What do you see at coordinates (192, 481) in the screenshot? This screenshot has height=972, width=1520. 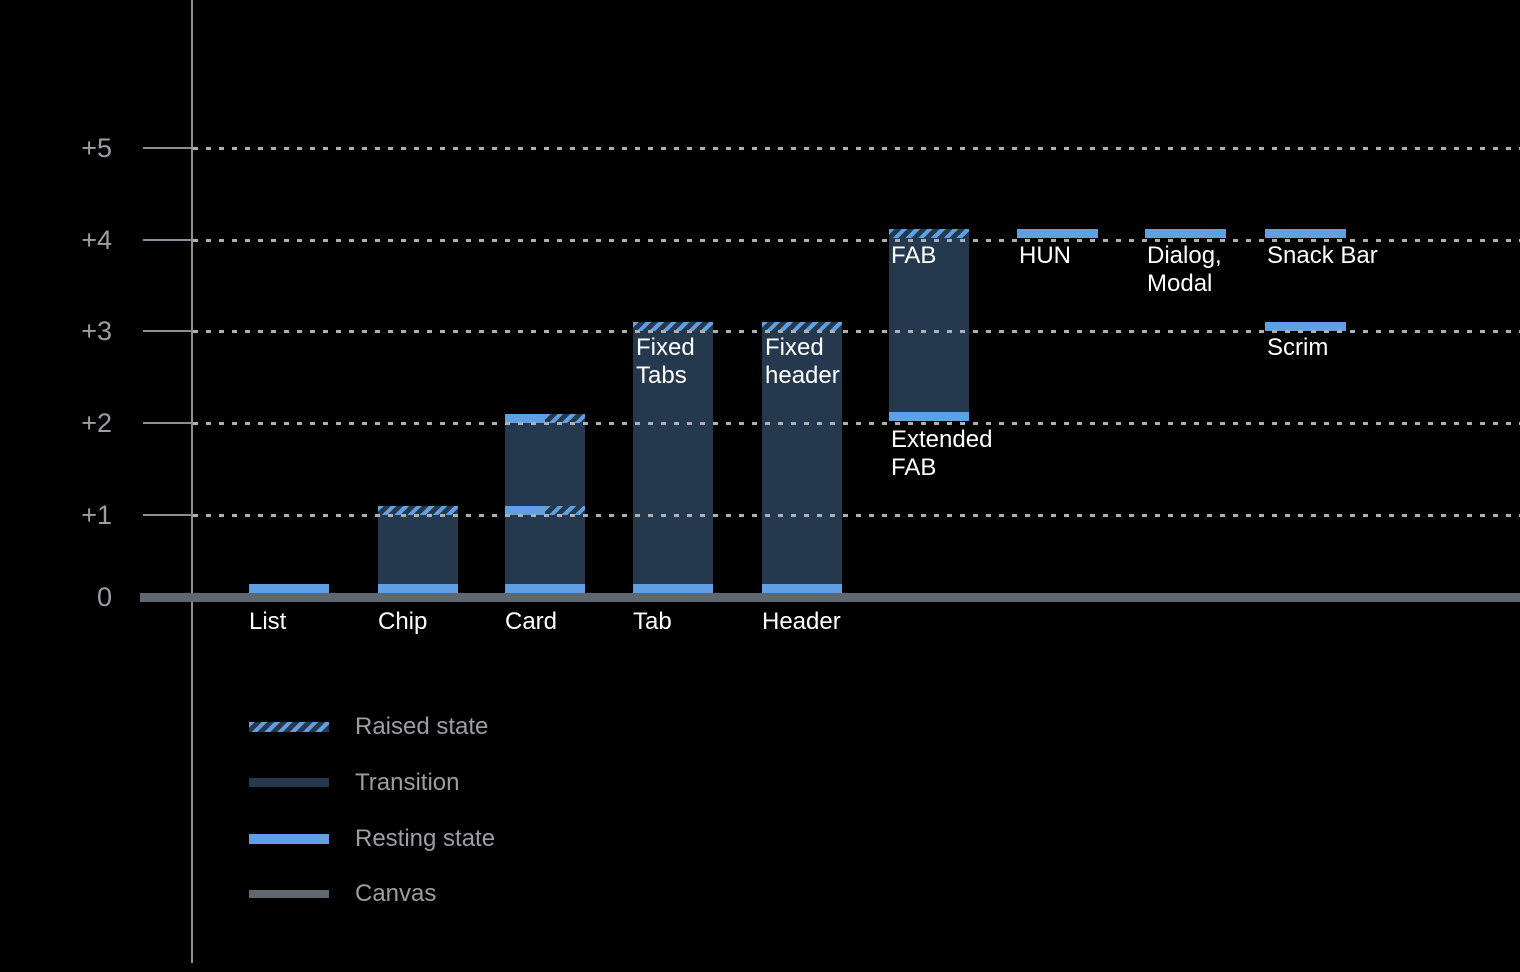 I see `y-axis-line` at bounding box center [192, 481].